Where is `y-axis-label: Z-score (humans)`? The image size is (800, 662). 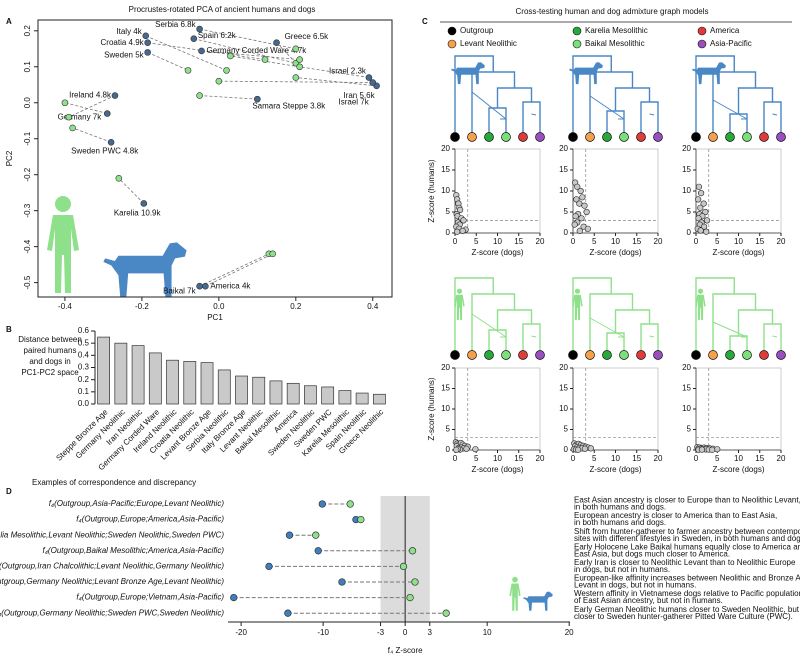
y-axis-label: Z-score (humans) is located at coordinates (431, 190).